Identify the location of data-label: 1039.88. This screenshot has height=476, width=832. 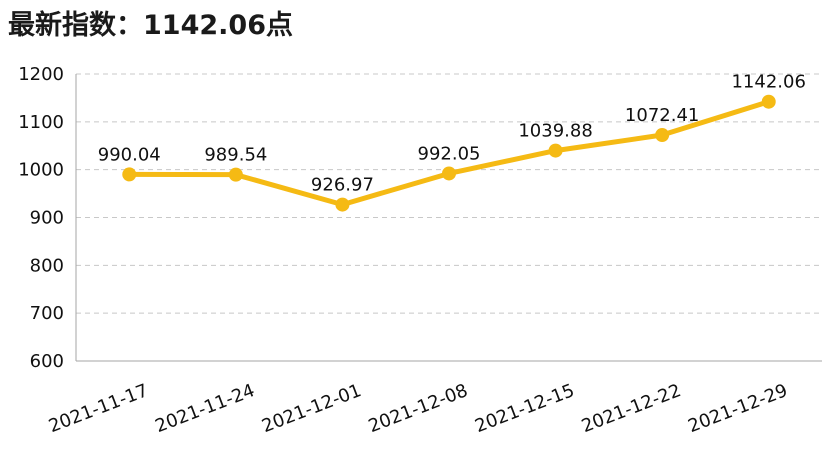
(555, 131).